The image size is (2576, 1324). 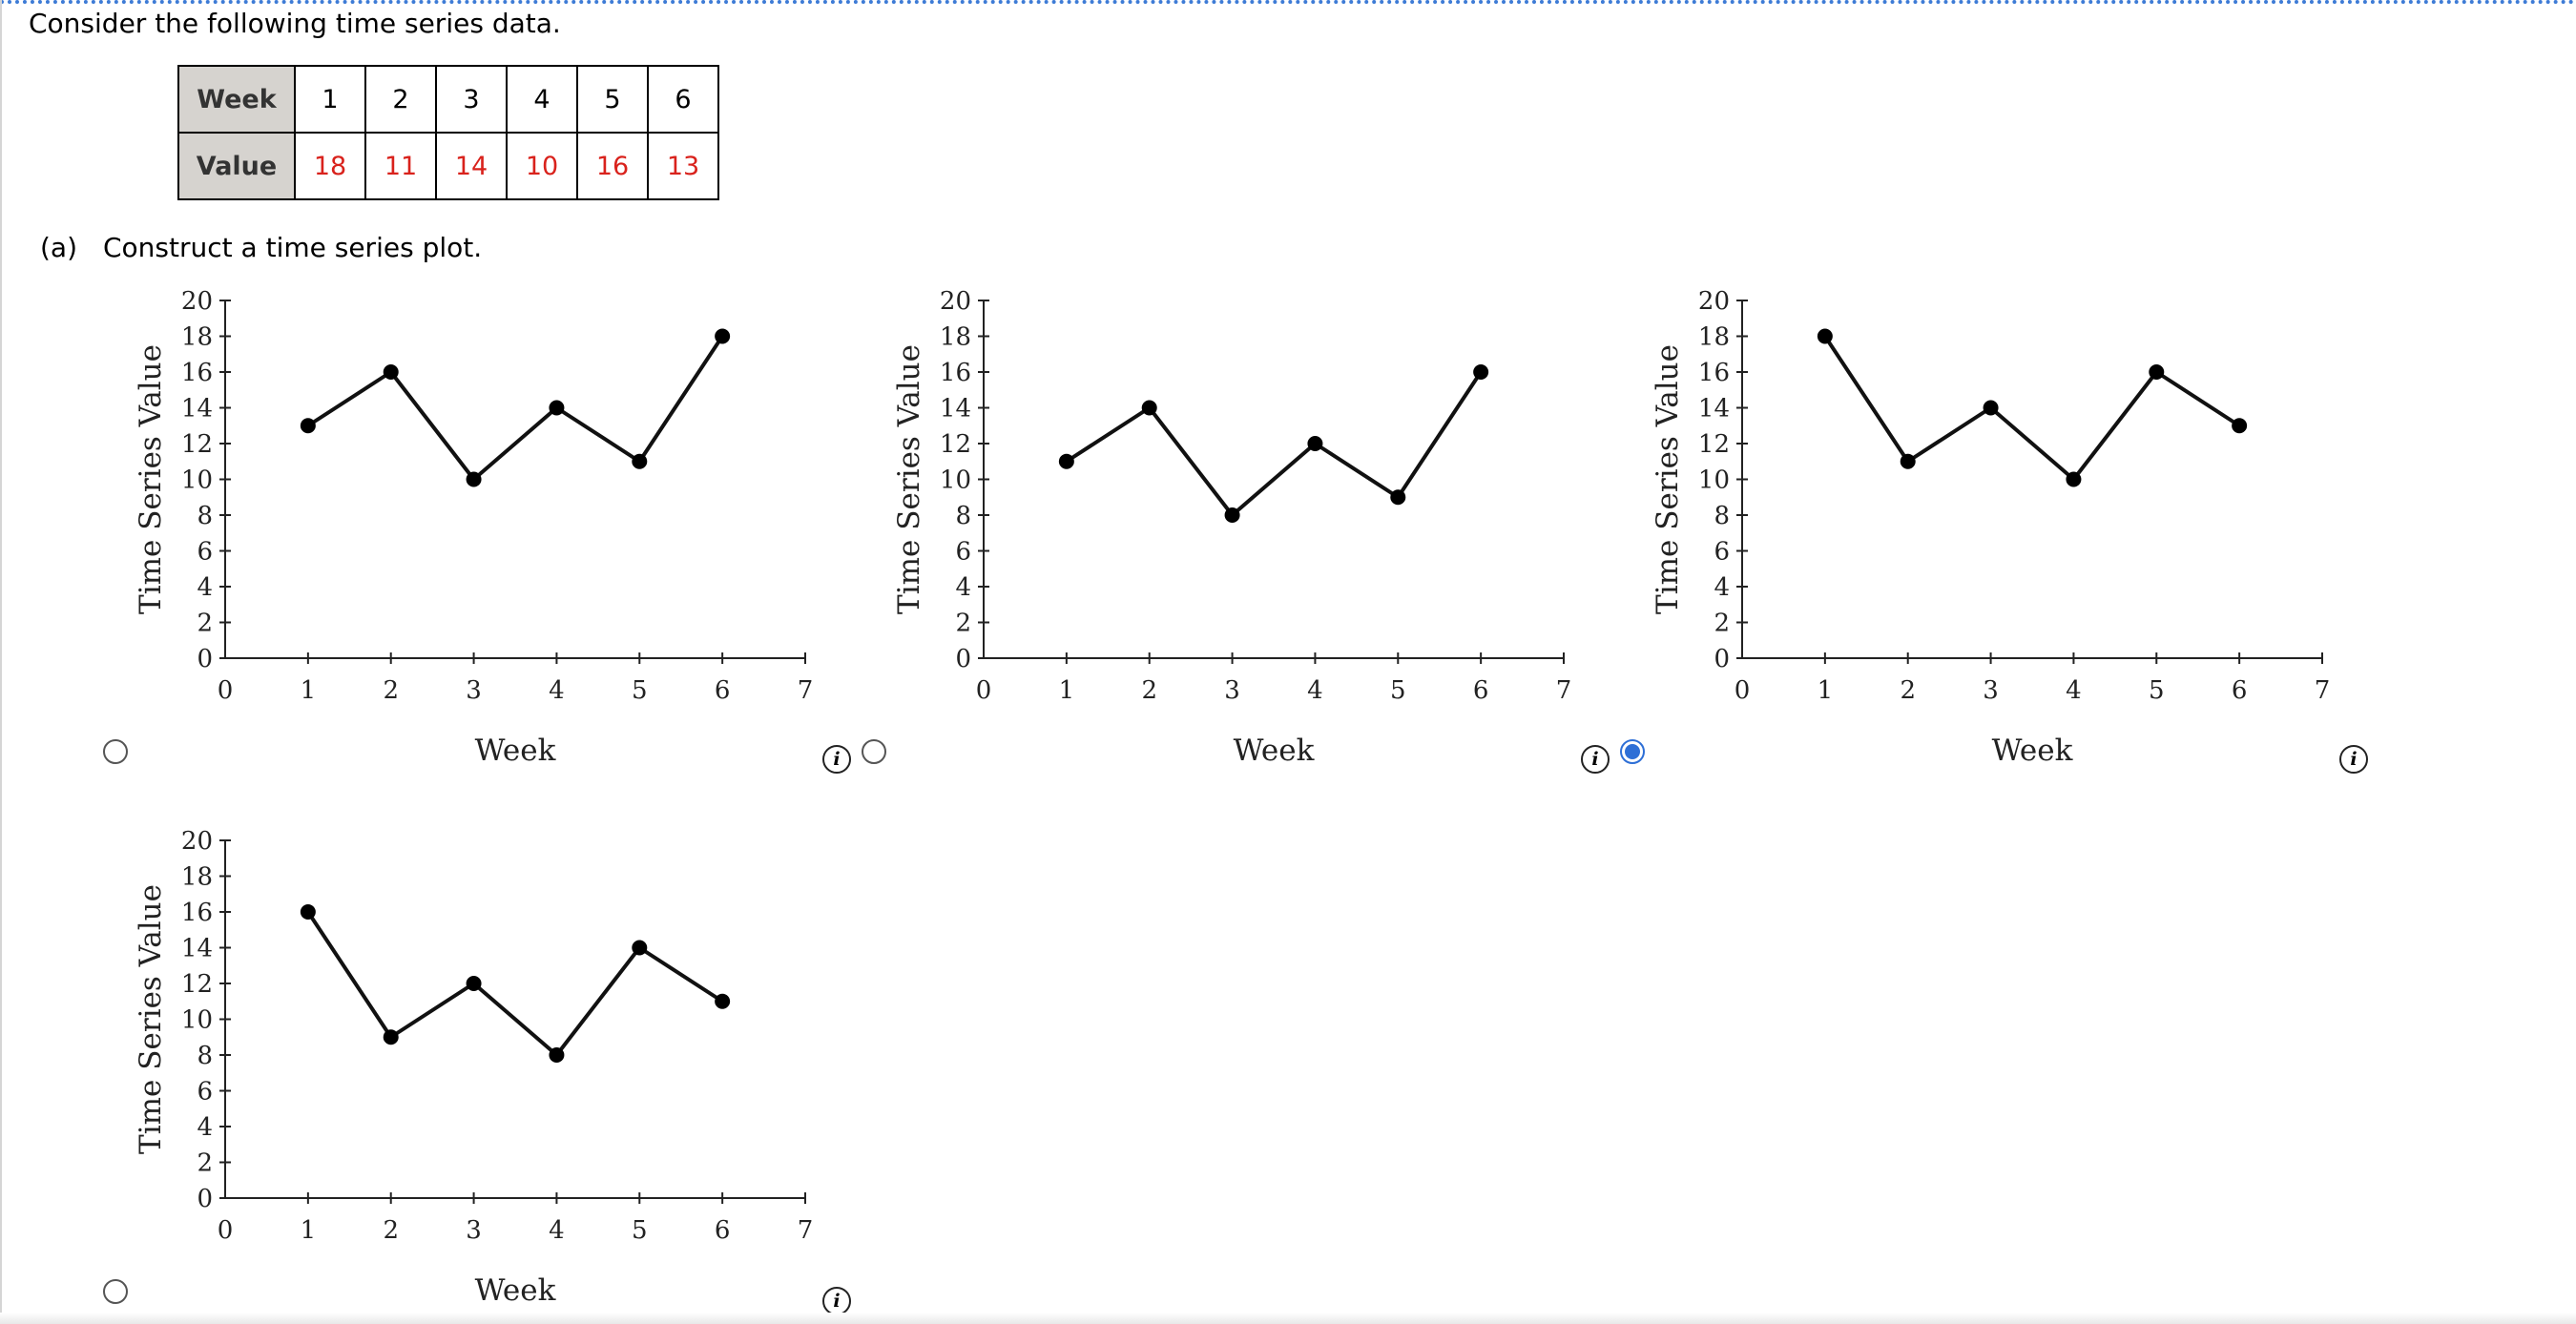 I want to click on table-cell-week: 3, so click(x=471, y=99).